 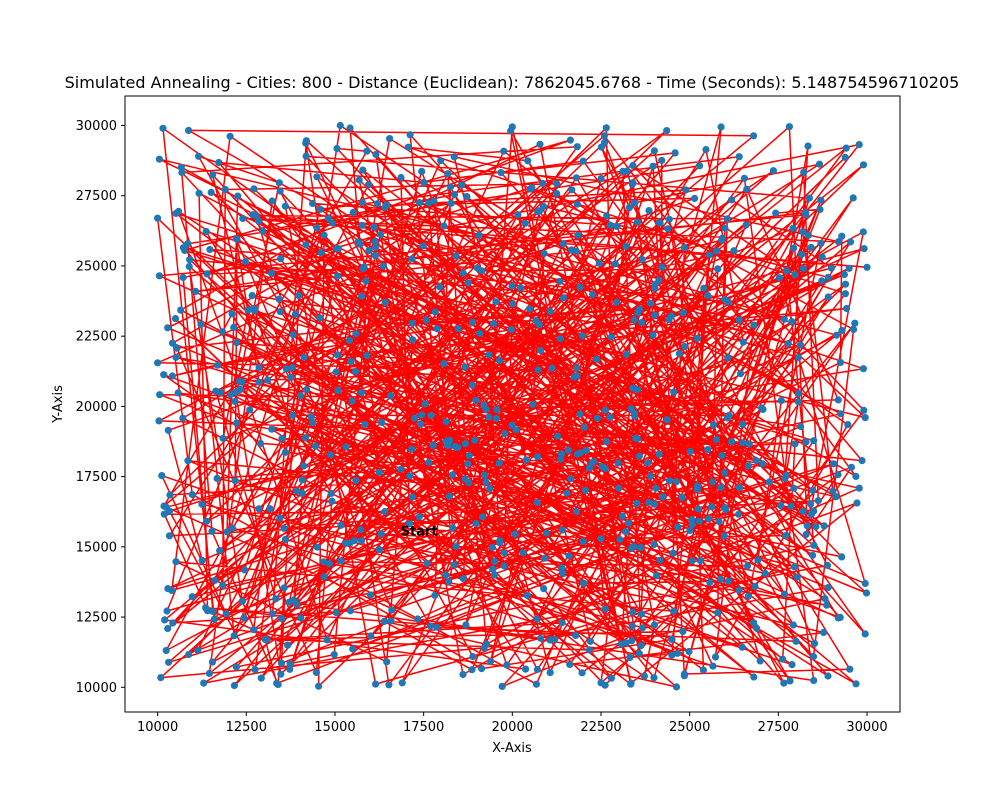 What do you see at coordinates (96, 618) in the screenshot?
I see `y-tick-label: 12500` at bounding box center [96, 618].